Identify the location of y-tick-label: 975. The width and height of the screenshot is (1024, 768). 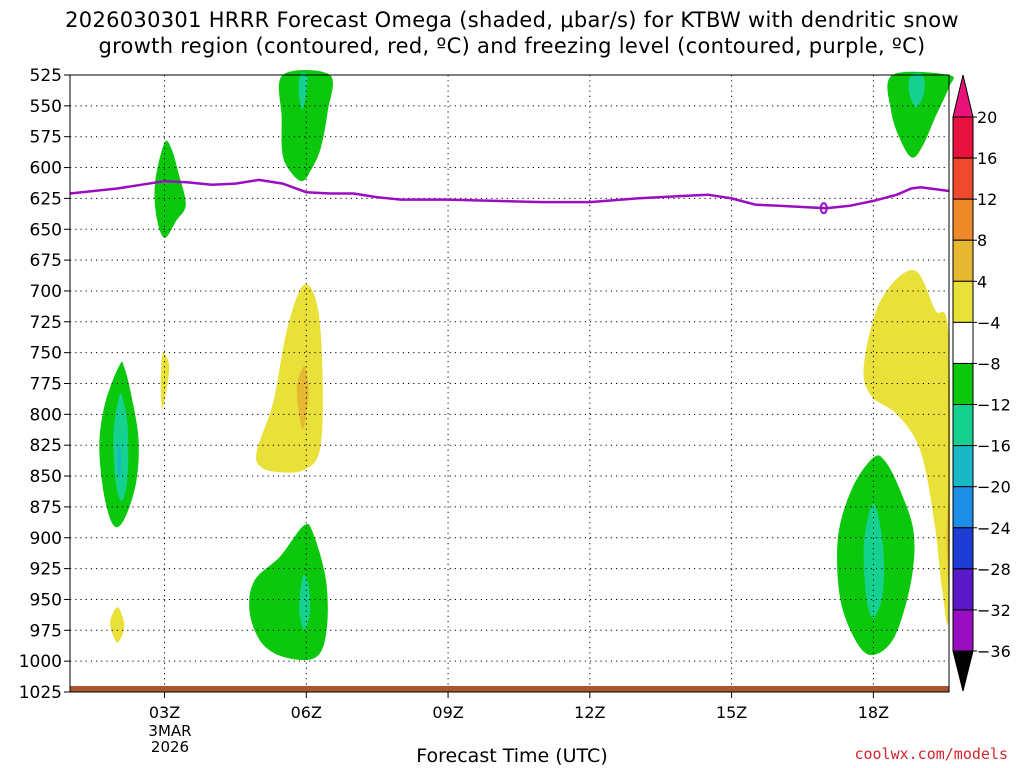
(46, 631).